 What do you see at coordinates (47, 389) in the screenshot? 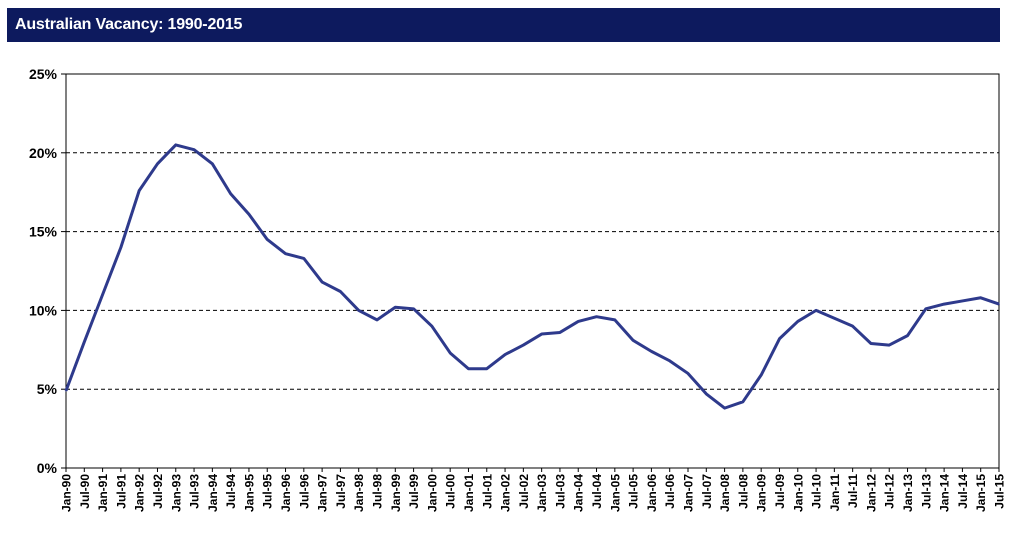
I see `y-tick-label: 5%` at bounding box center [47, 389].